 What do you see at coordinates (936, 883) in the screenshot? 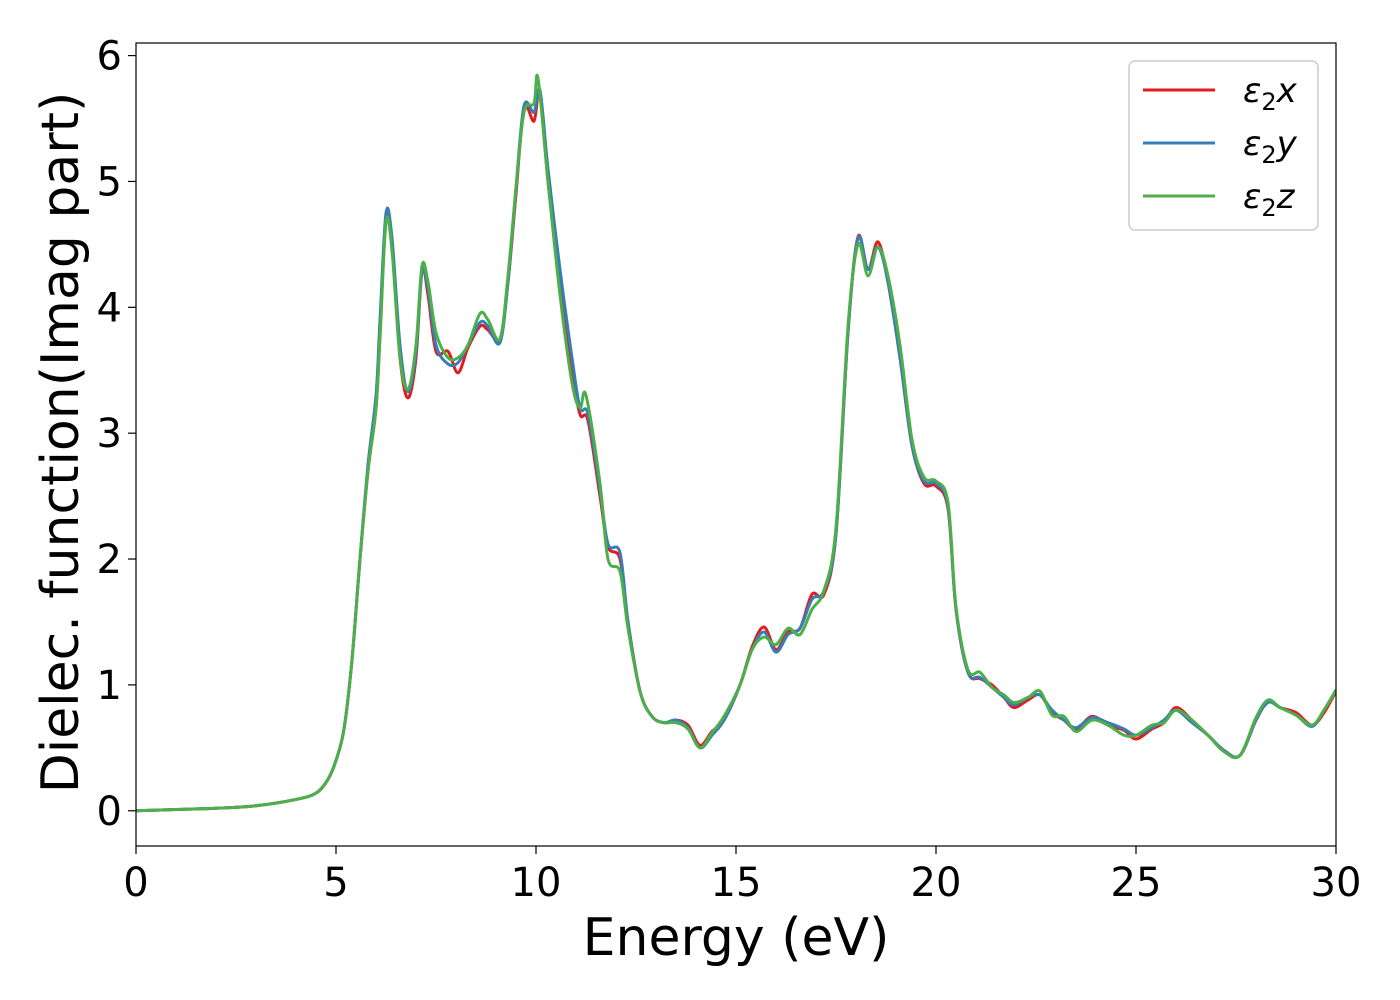
I see `x-tick-label: 20` at bounding box center [936, 883].